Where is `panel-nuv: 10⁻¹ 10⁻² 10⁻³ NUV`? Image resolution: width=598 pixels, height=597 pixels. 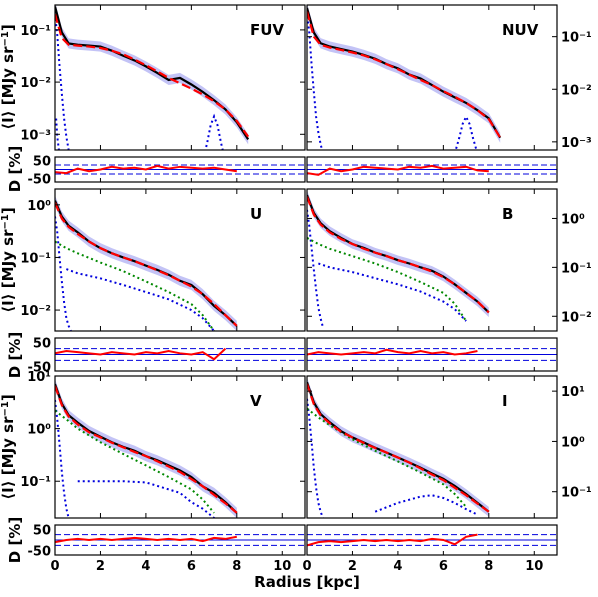
panel-nuv: 10⁻¹ 10⁻² 10⁻³ NUV is located at coordinates (449, 93).